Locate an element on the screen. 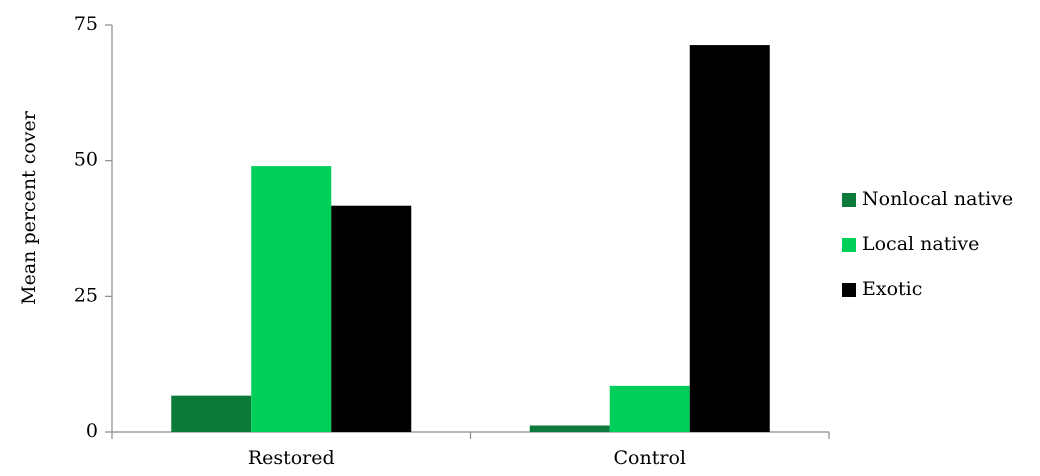 This screenshot has width=1040, height=476. y-tick-label: 25 is located at coordinates (86, 295).